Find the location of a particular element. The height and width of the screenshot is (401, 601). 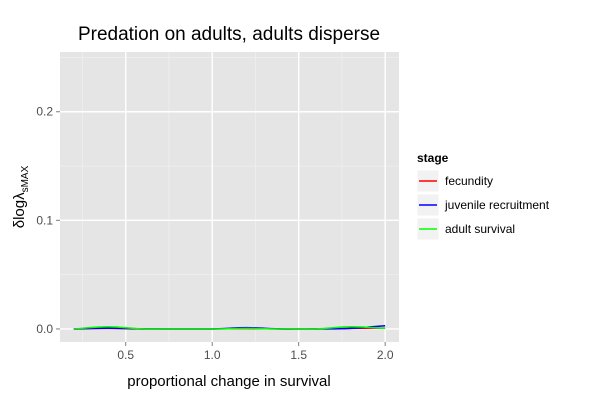

legend-title: stage is located at coordinates (433, 158).